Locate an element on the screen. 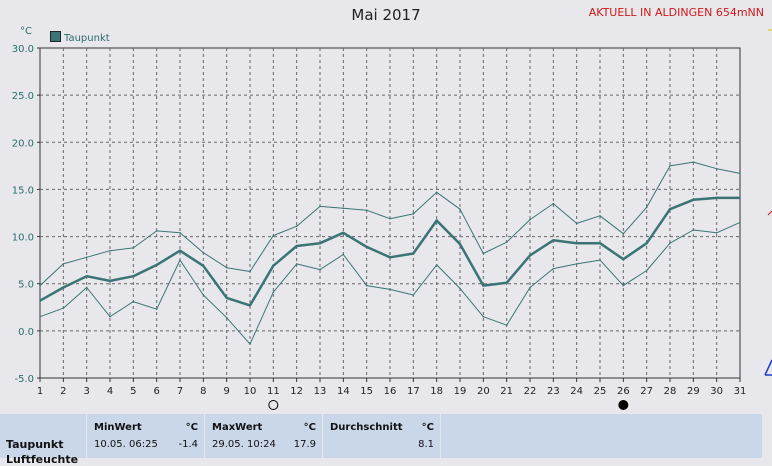 Image resolution: width=772 pixels, height=466 pixels. current-location-label: AKTUELL IN ALDINGEN 654mNN is located at coordinates (676, 12).